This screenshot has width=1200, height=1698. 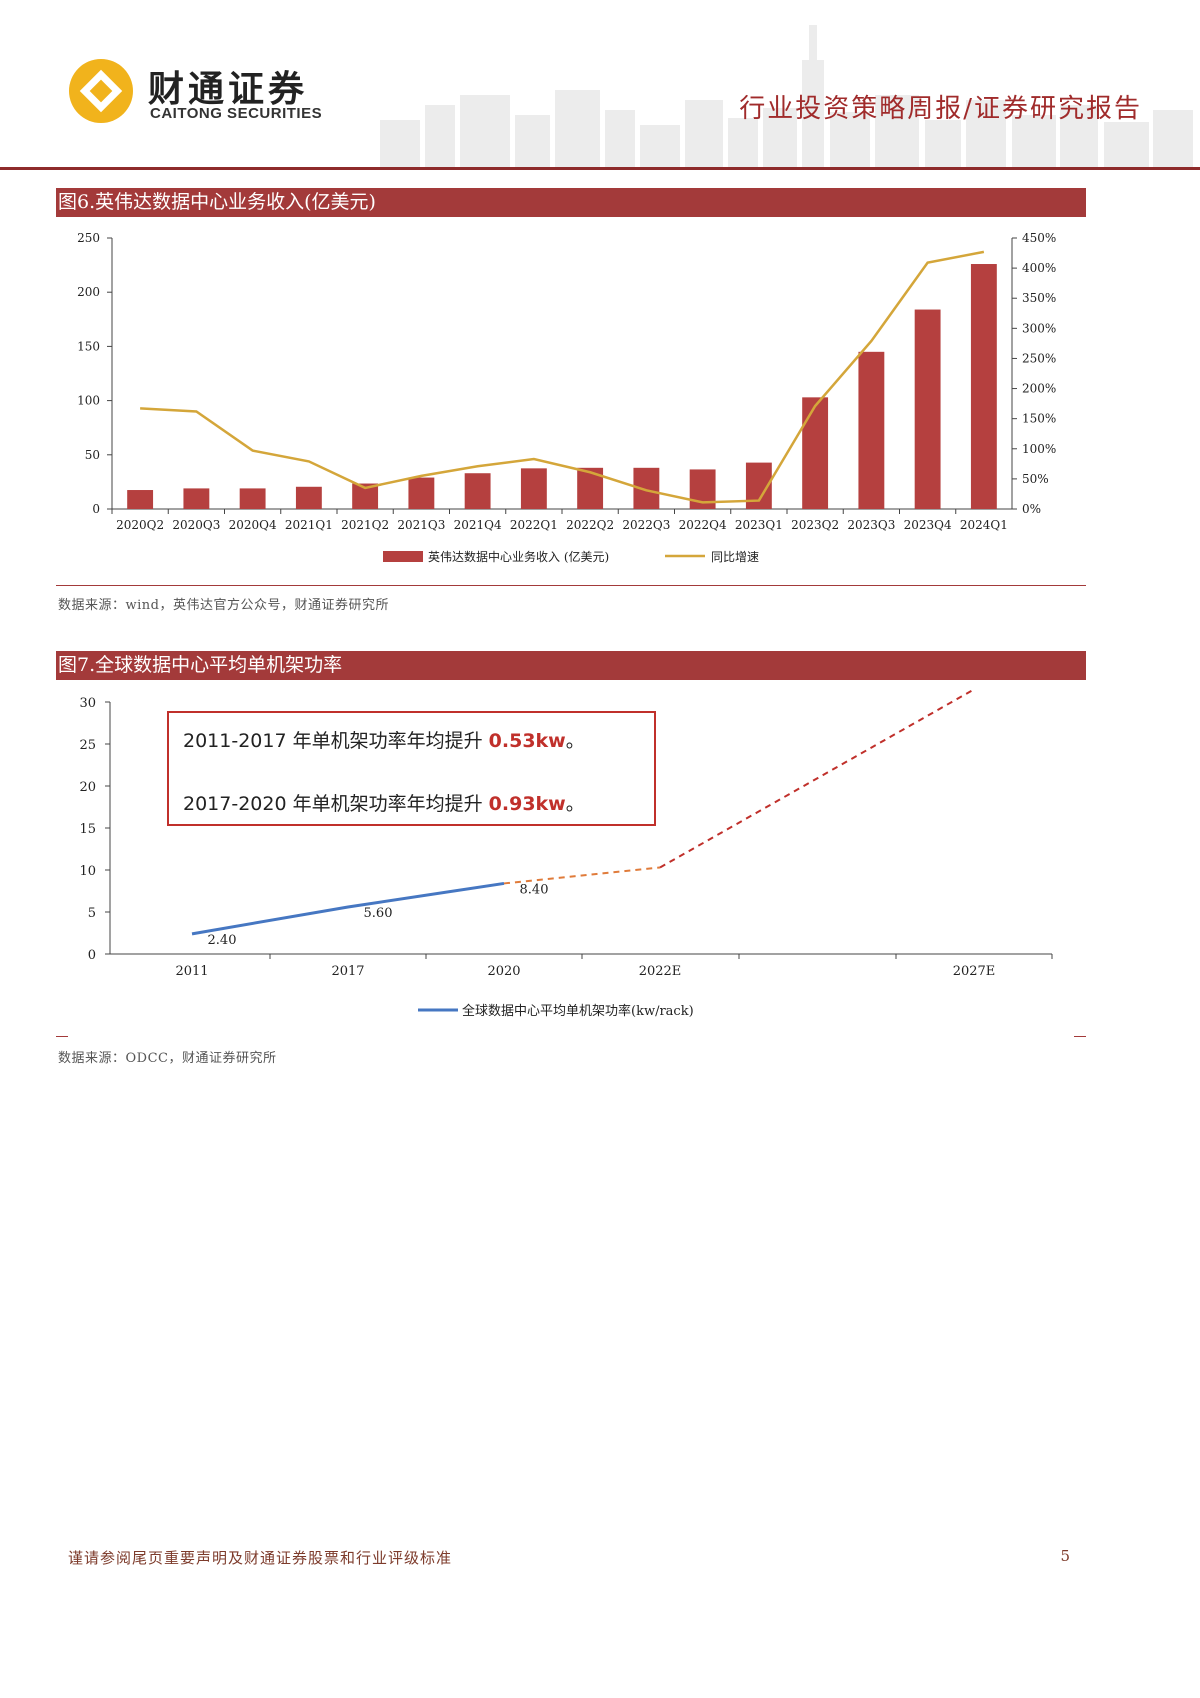 I want to click on left-tick-label: 100, so click(x=88, y=401).